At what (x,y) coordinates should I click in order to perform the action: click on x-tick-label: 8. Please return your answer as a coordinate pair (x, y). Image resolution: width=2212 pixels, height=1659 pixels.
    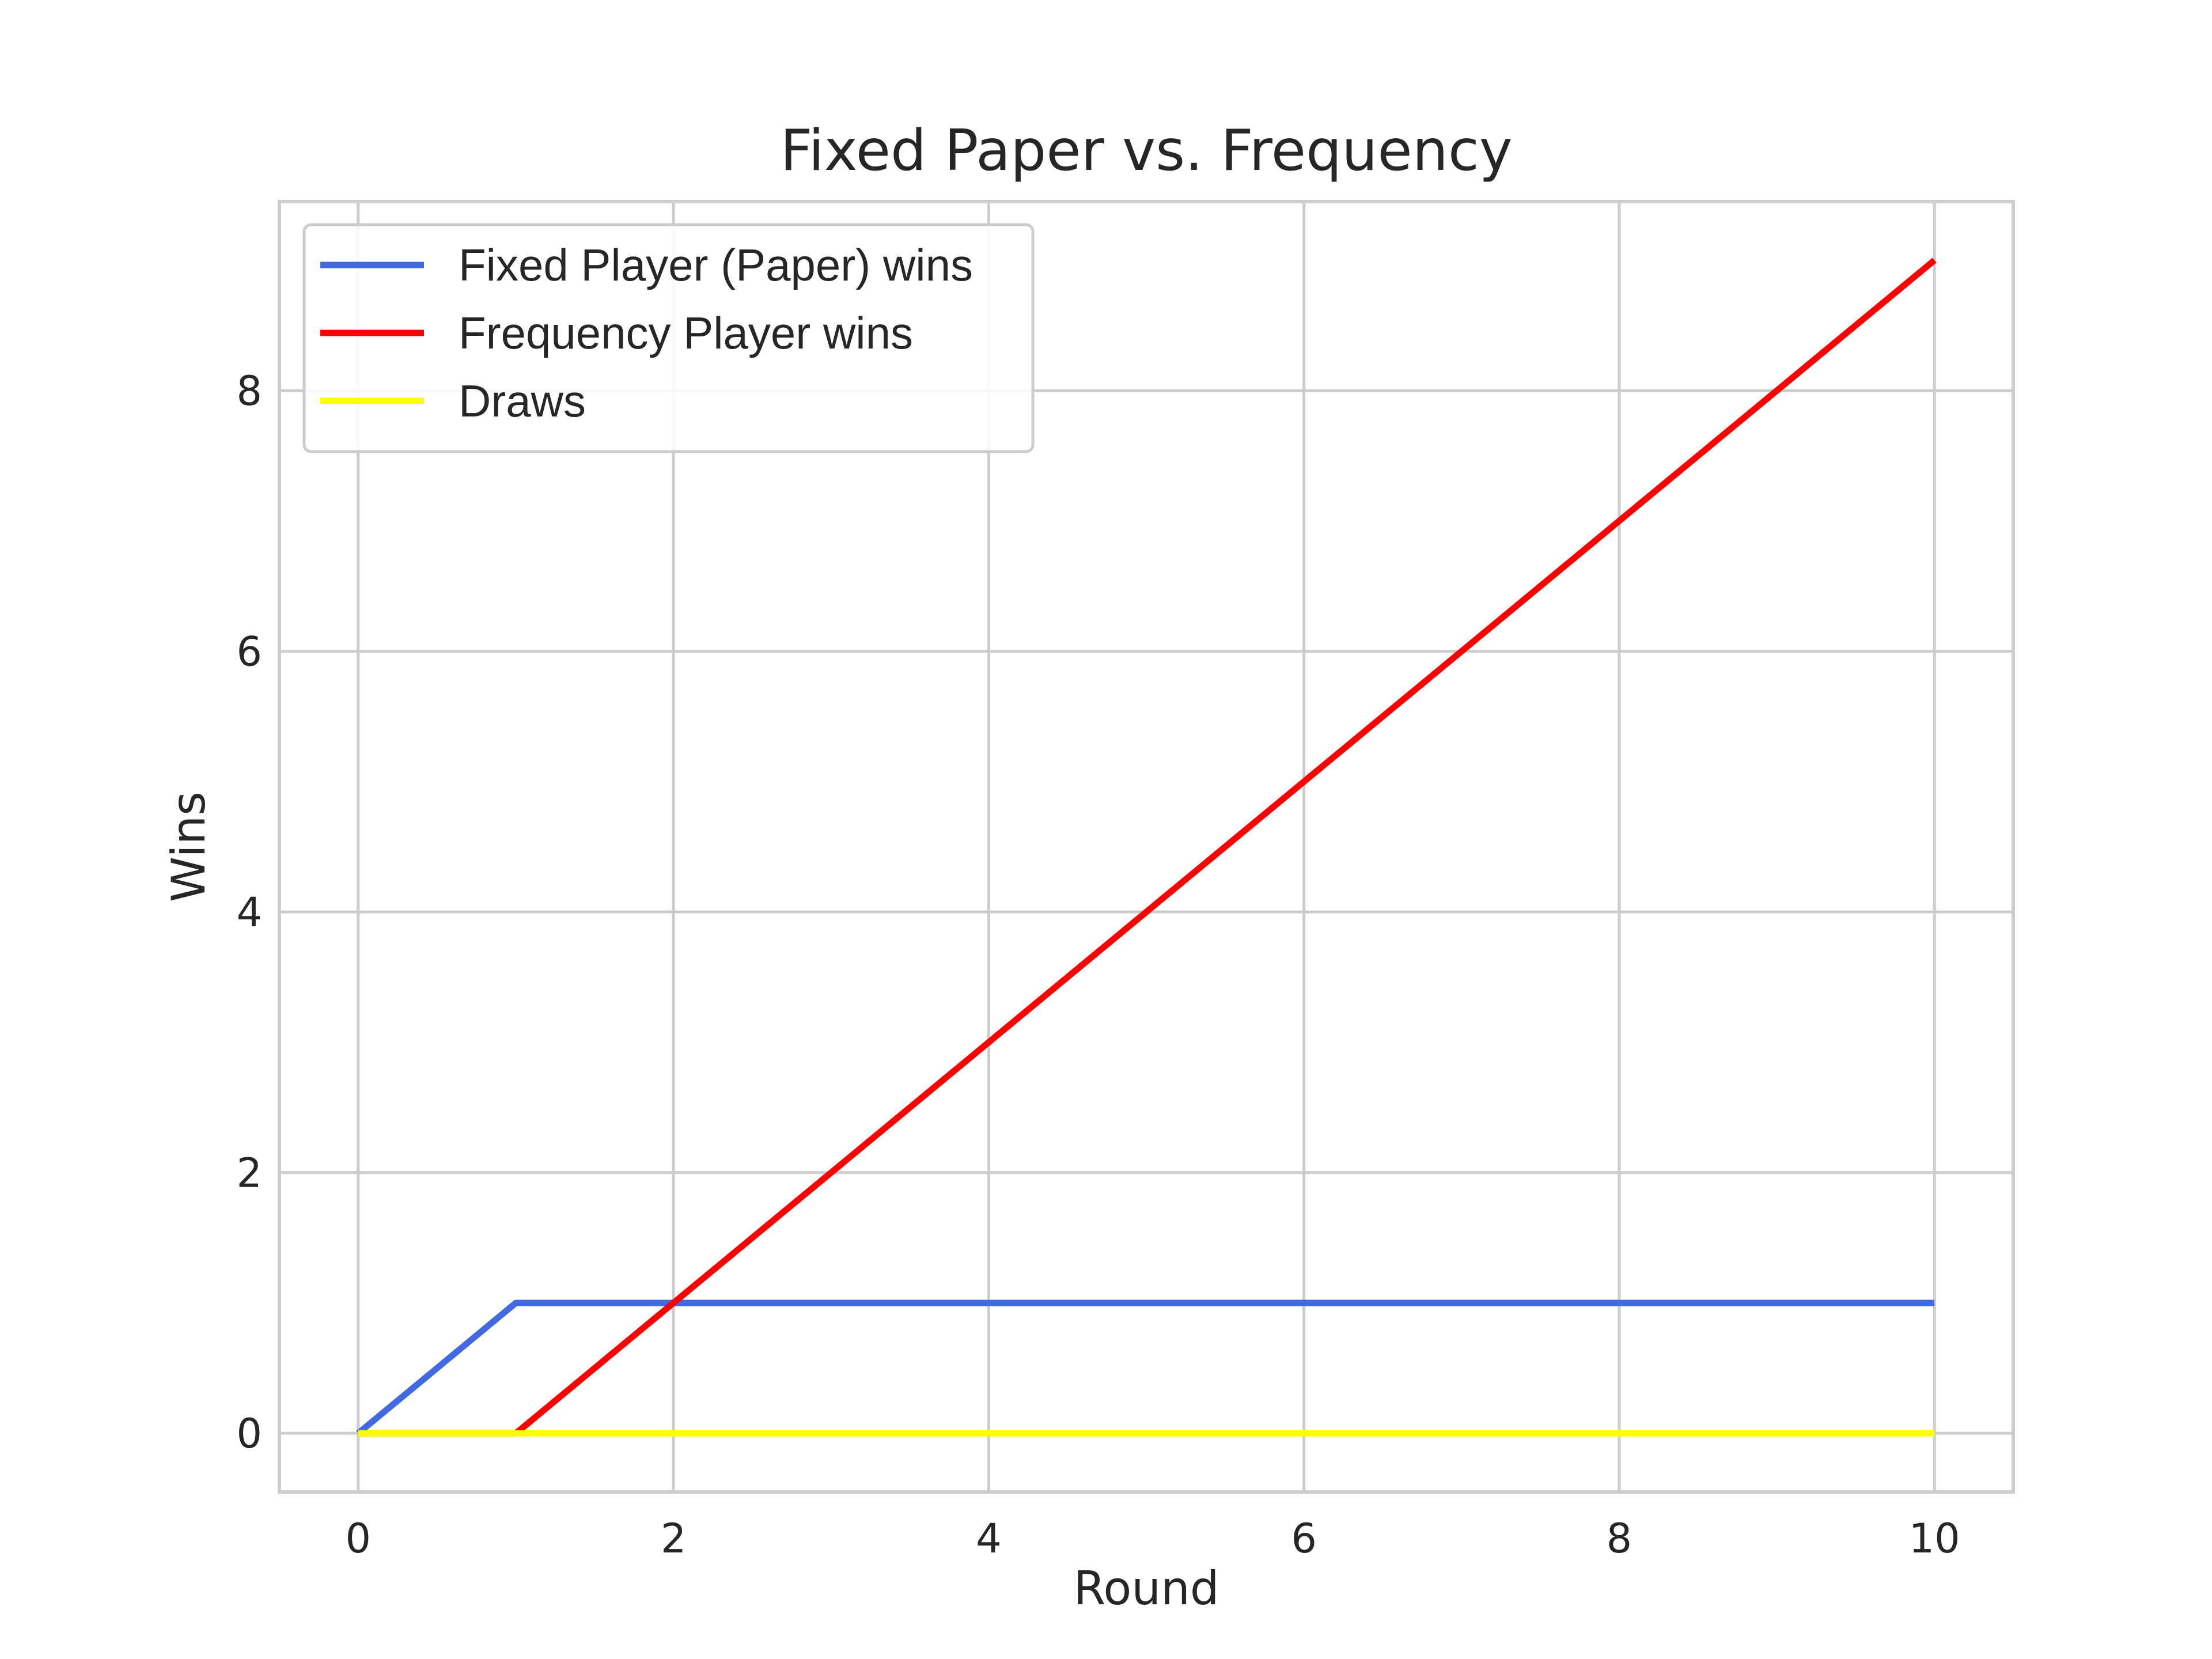
    Looking at the image, I should click on (1620, 1538).